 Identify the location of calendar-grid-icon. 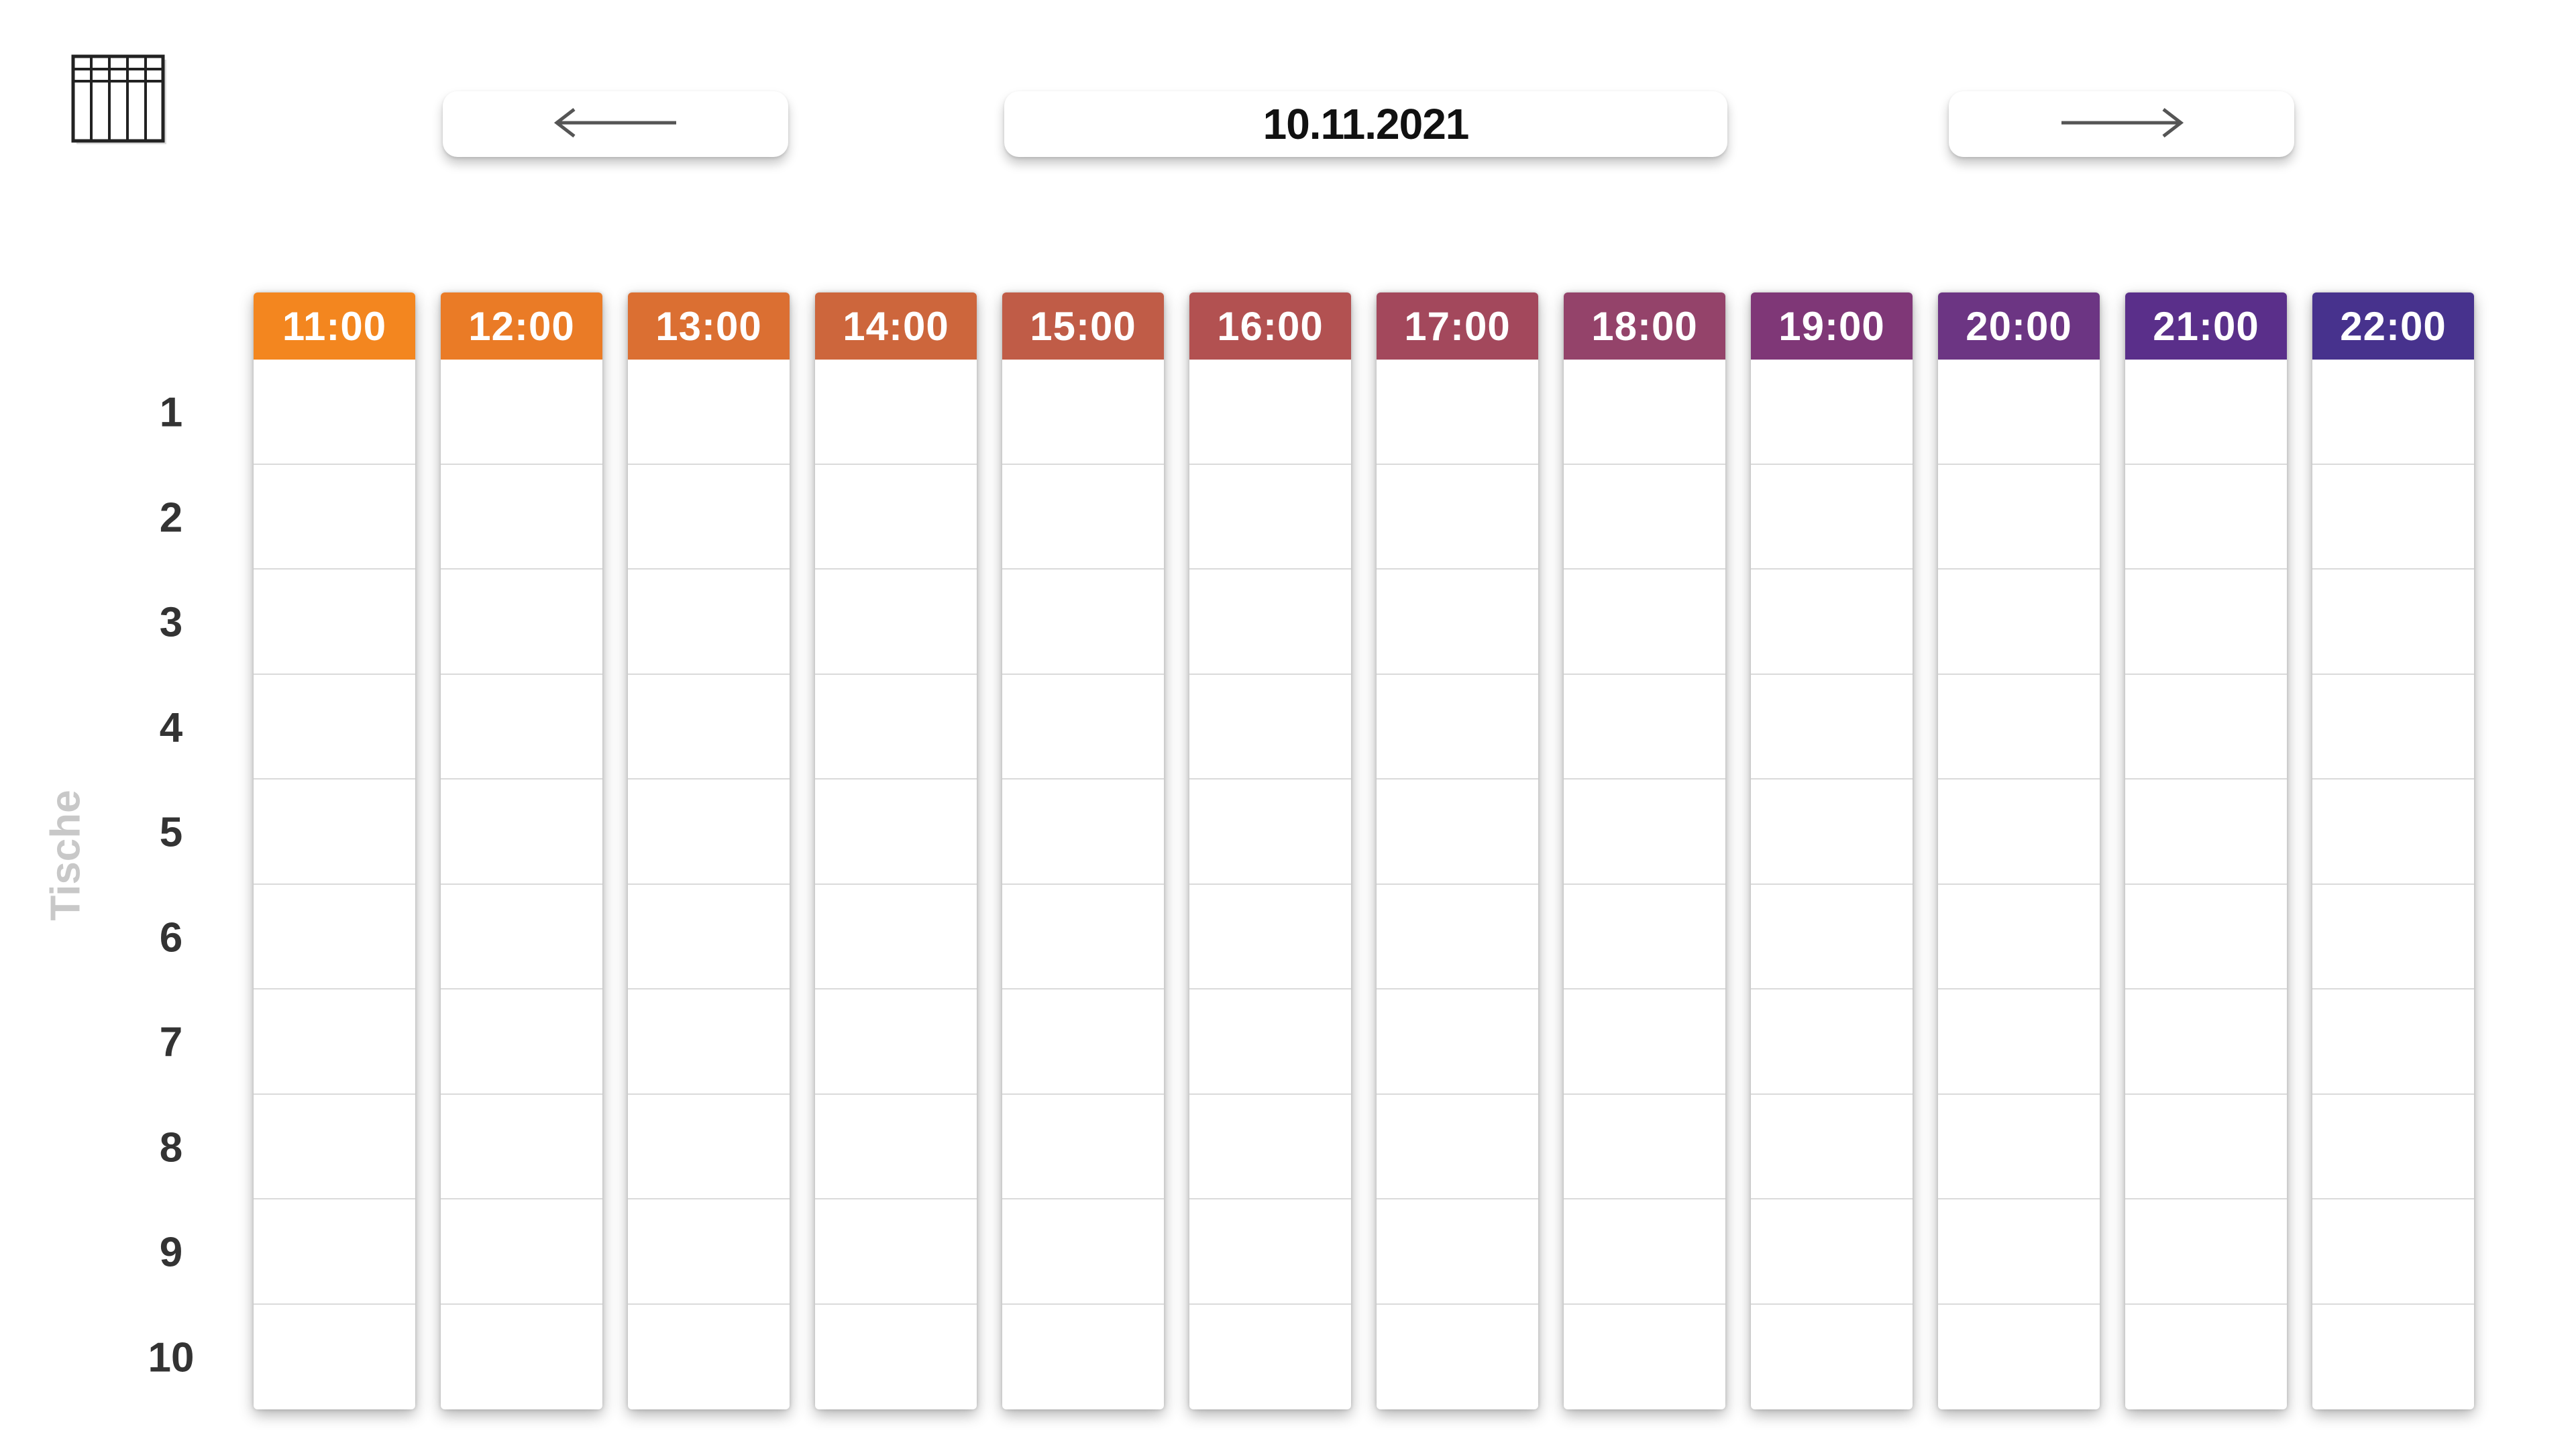
(120, 100).